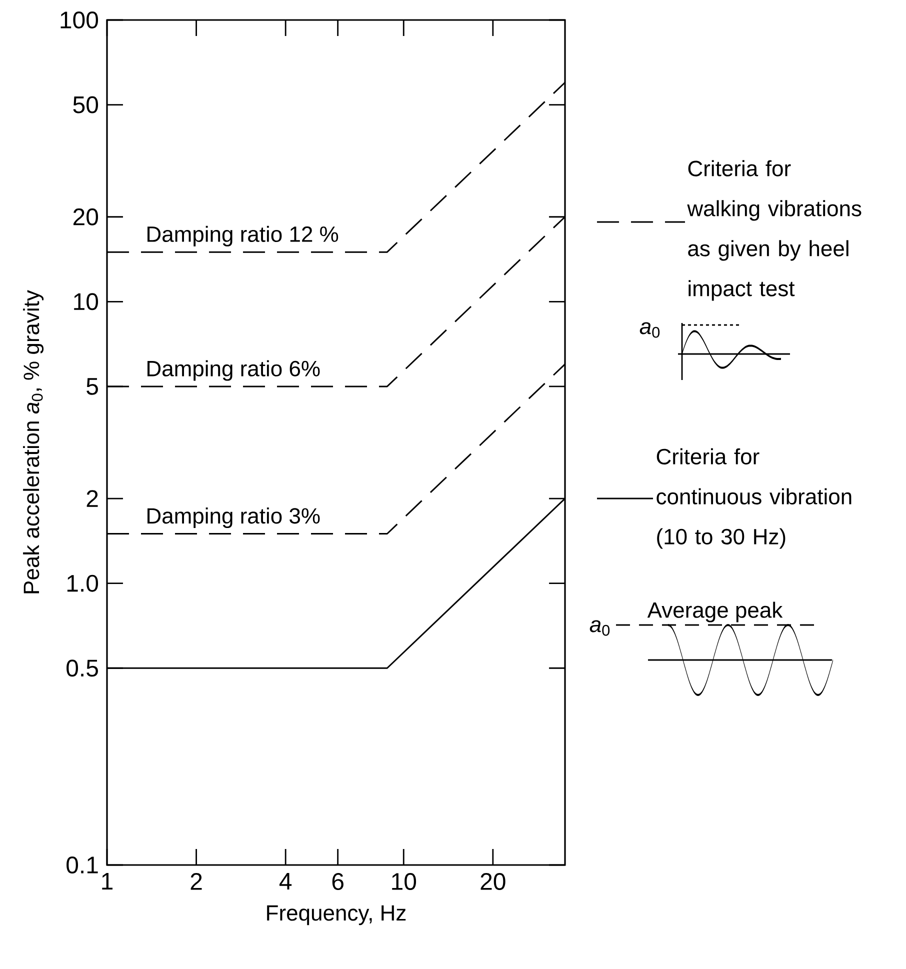 The width and height of the screenshot is (906, 969). Describe the element at coordinates (754, 498) in the screenshot. I see `legend-label: Criteria for continuous vibration (10 to 30 Hz)` at that location.